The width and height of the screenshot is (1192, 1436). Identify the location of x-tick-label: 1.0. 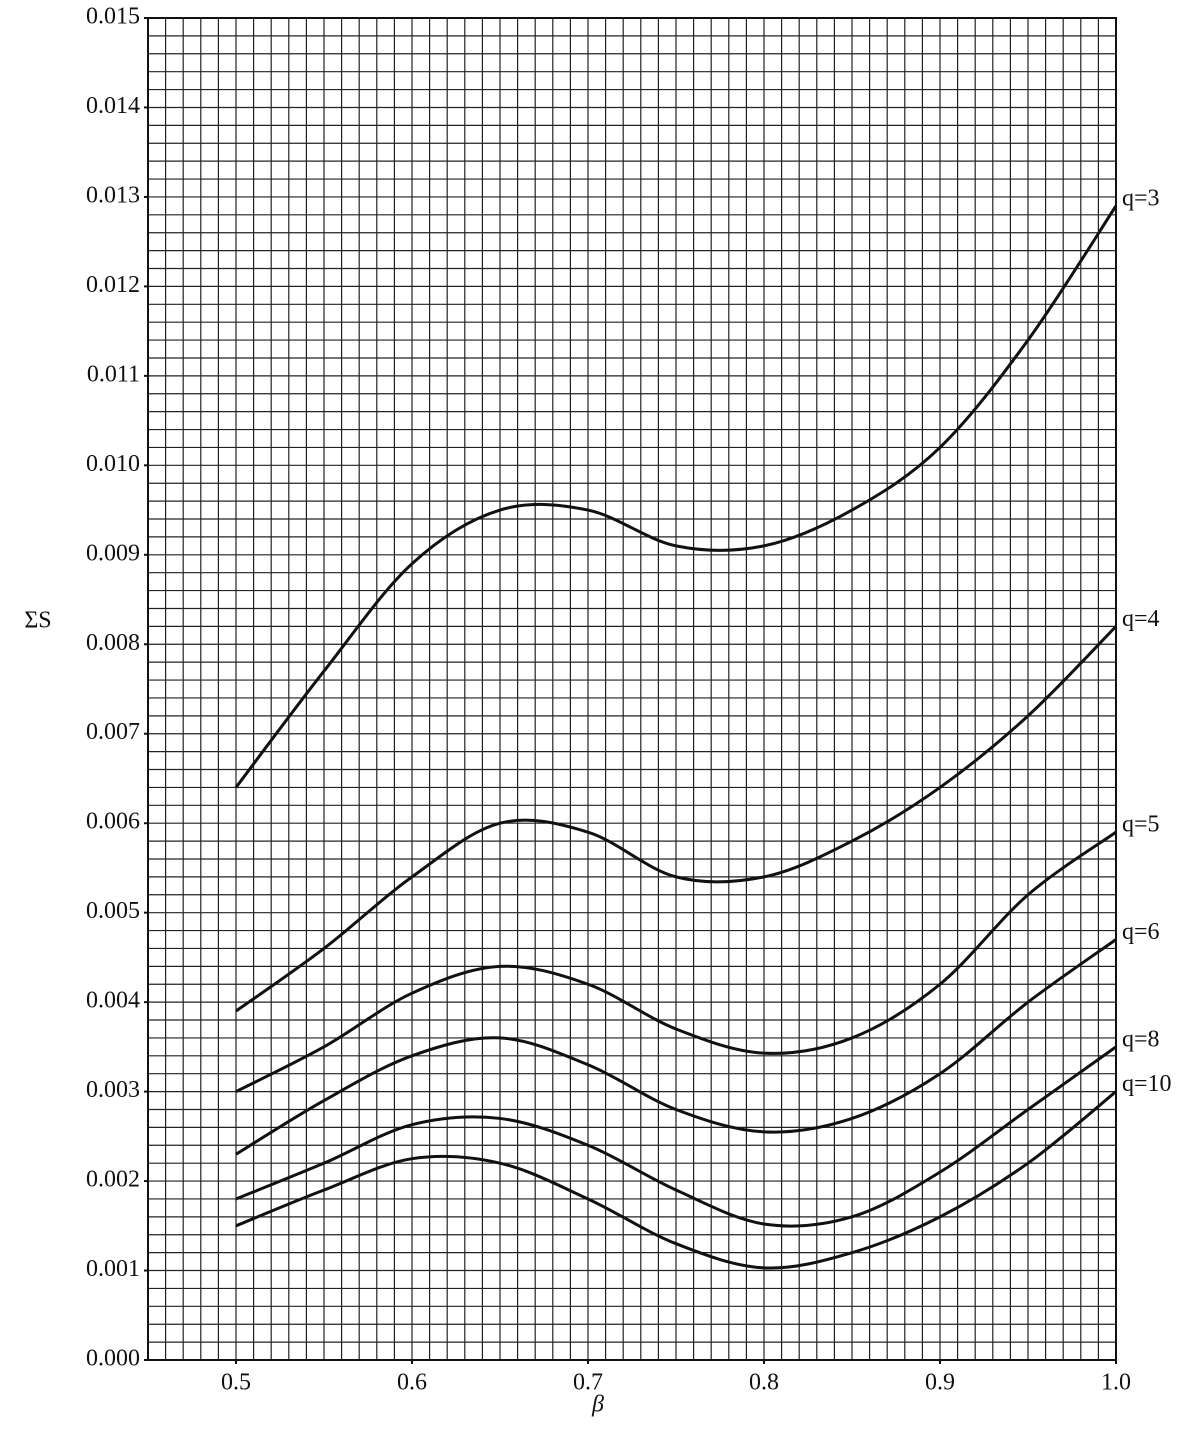
(1116, 1383).